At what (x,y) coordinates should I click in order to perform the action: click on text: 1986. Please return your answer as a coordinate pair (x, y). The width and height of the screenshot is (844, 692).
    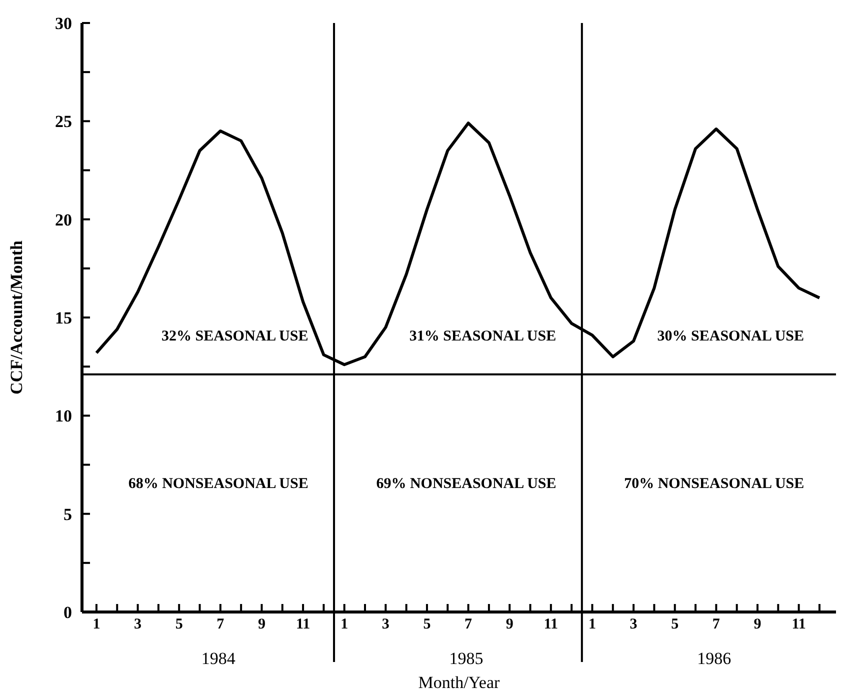
    Looking at the image, I should click on (714, 658).